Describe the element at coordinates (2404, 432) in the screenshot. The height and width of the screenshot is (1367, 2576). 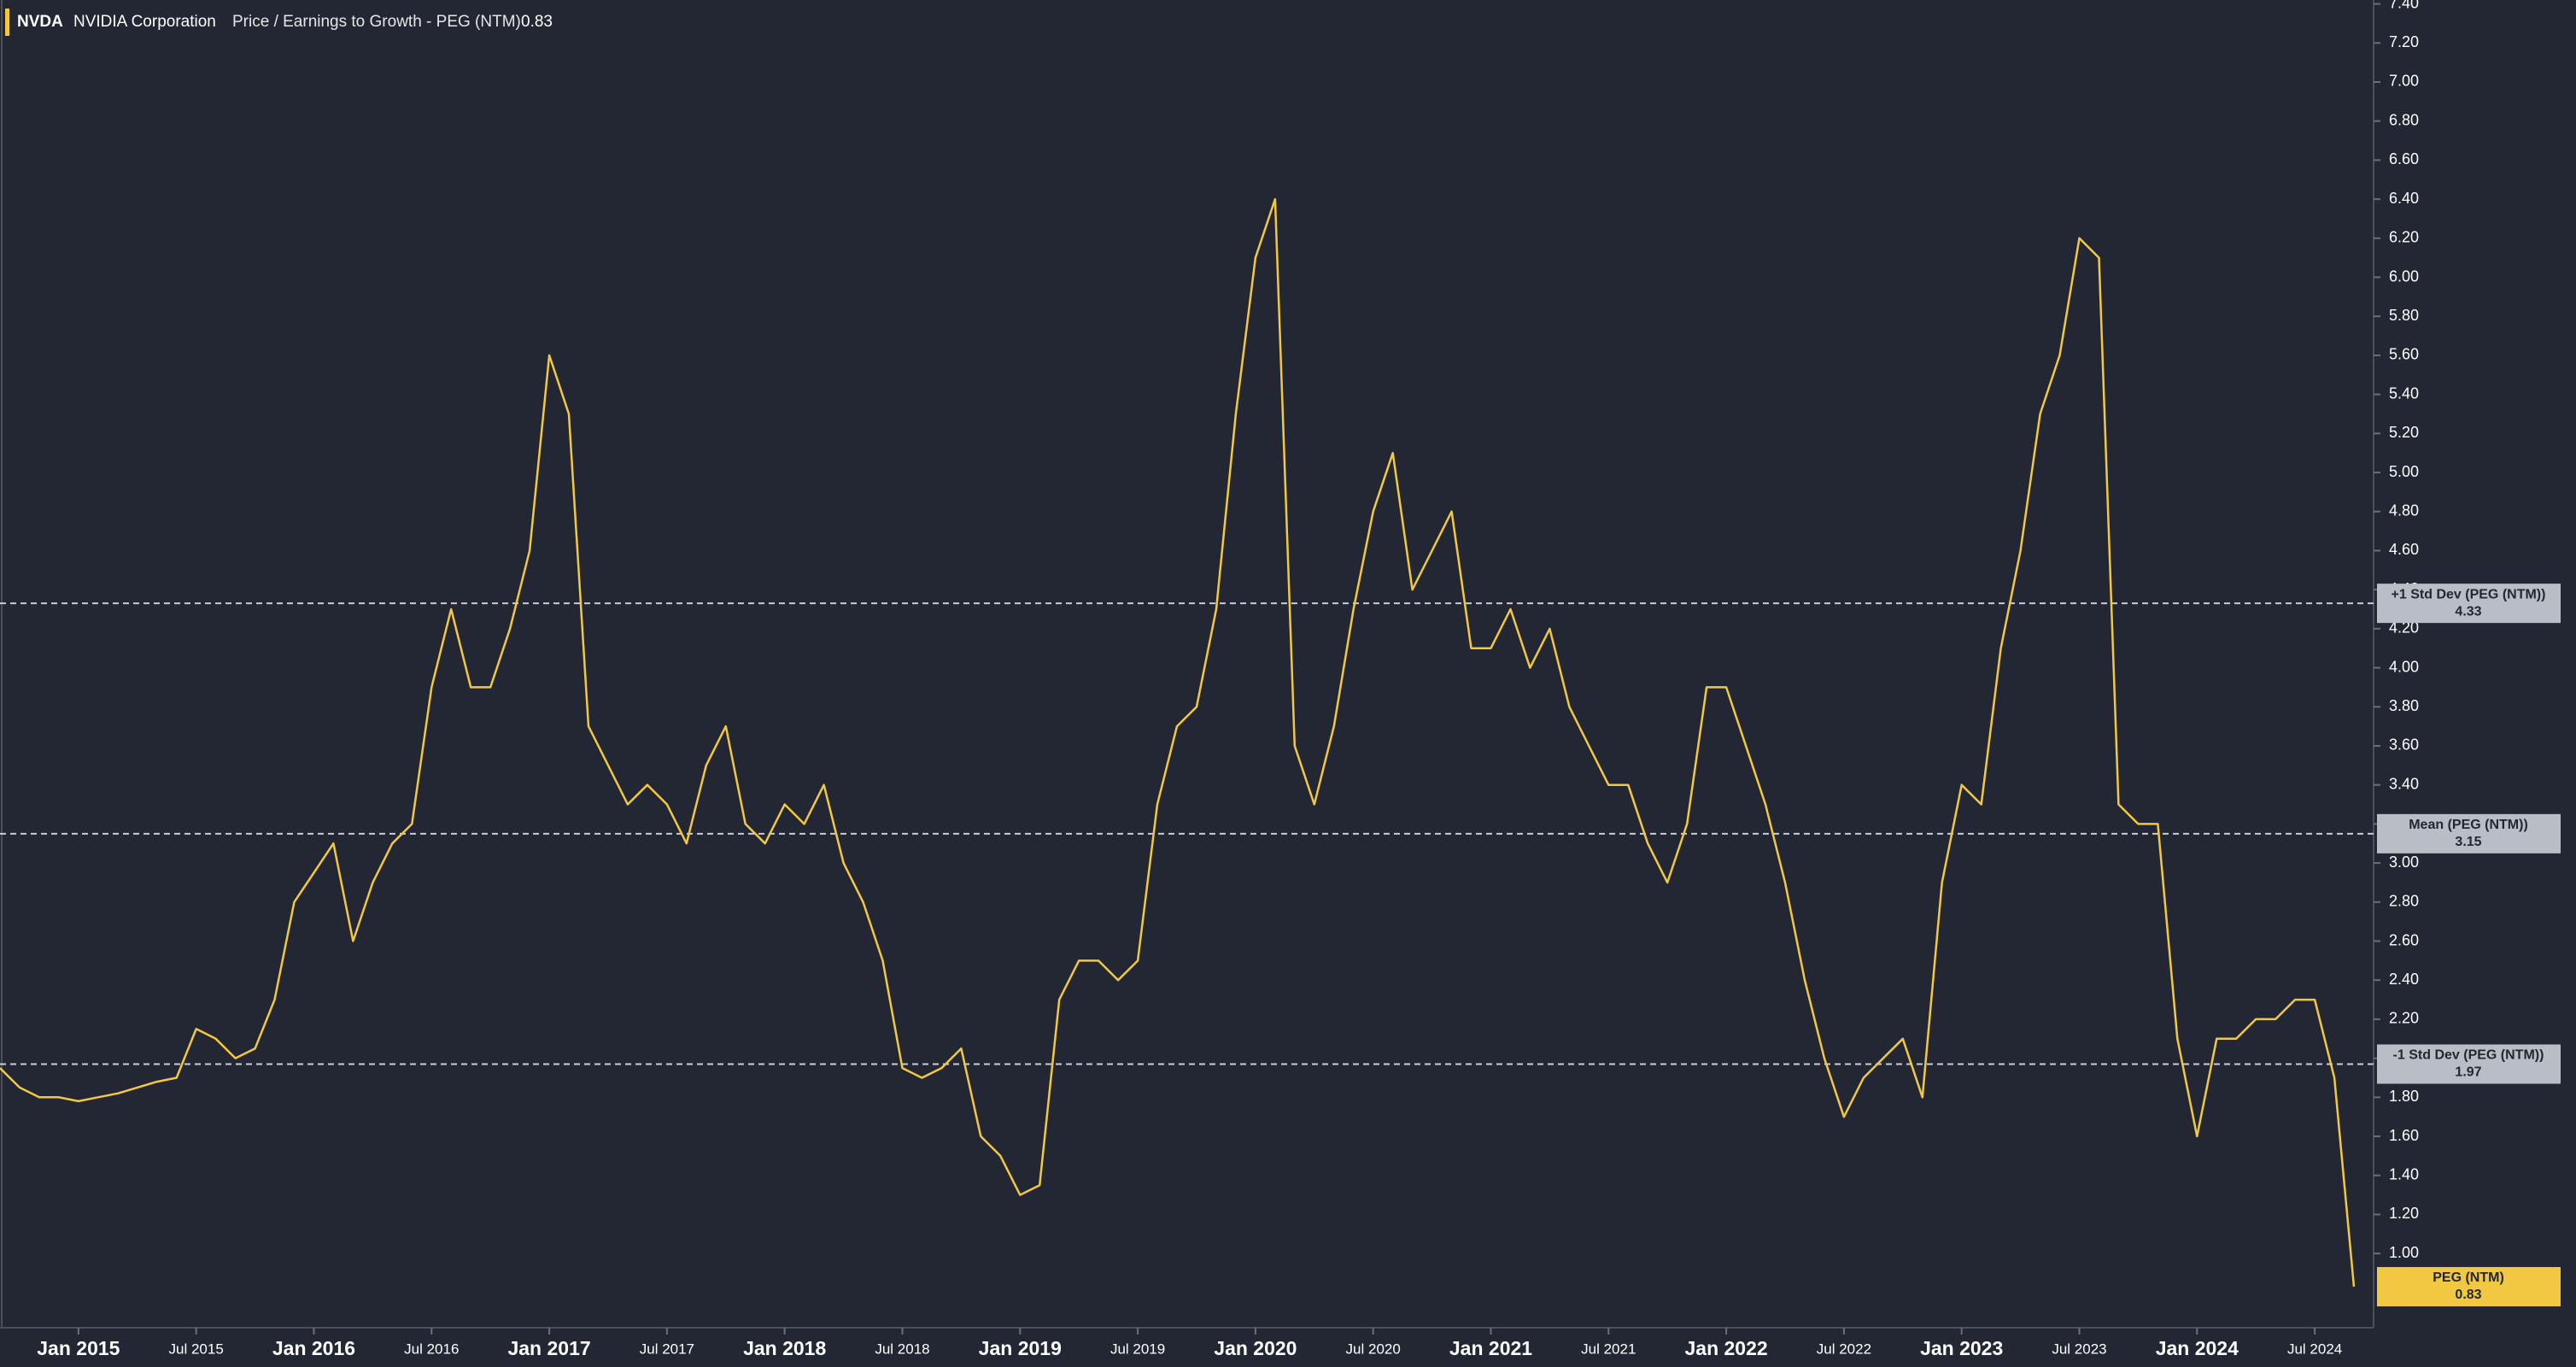
I see `y-tick-label: 5.20` at that location.